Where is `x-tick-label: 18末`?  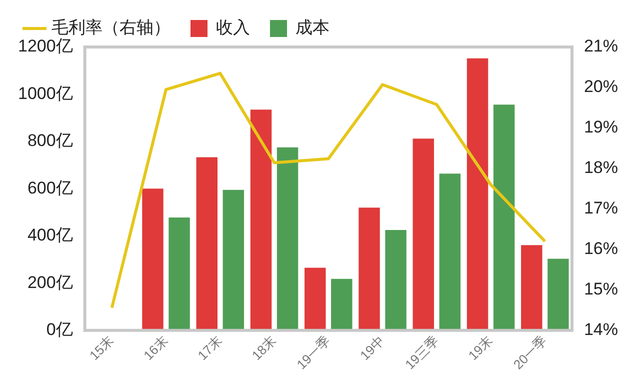
x-tick-label: 18末 is located at coordinates (263, 347).